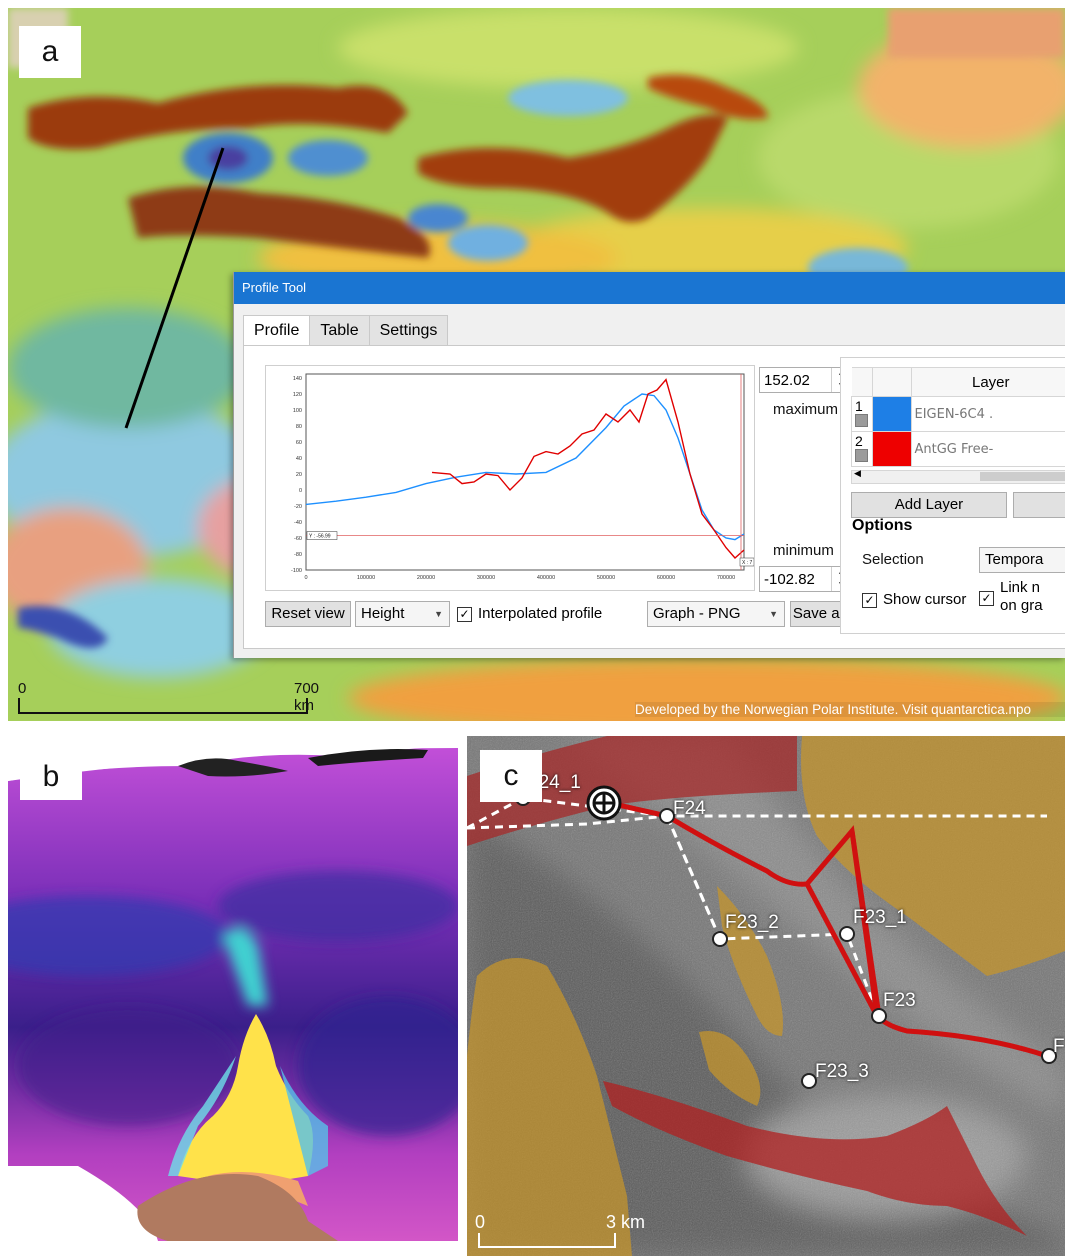 This screenshot has width=1065, height=1256. Describe the element at coordinates (987, 382) in the screenshot. I see `layers-header: Layer` at that location.